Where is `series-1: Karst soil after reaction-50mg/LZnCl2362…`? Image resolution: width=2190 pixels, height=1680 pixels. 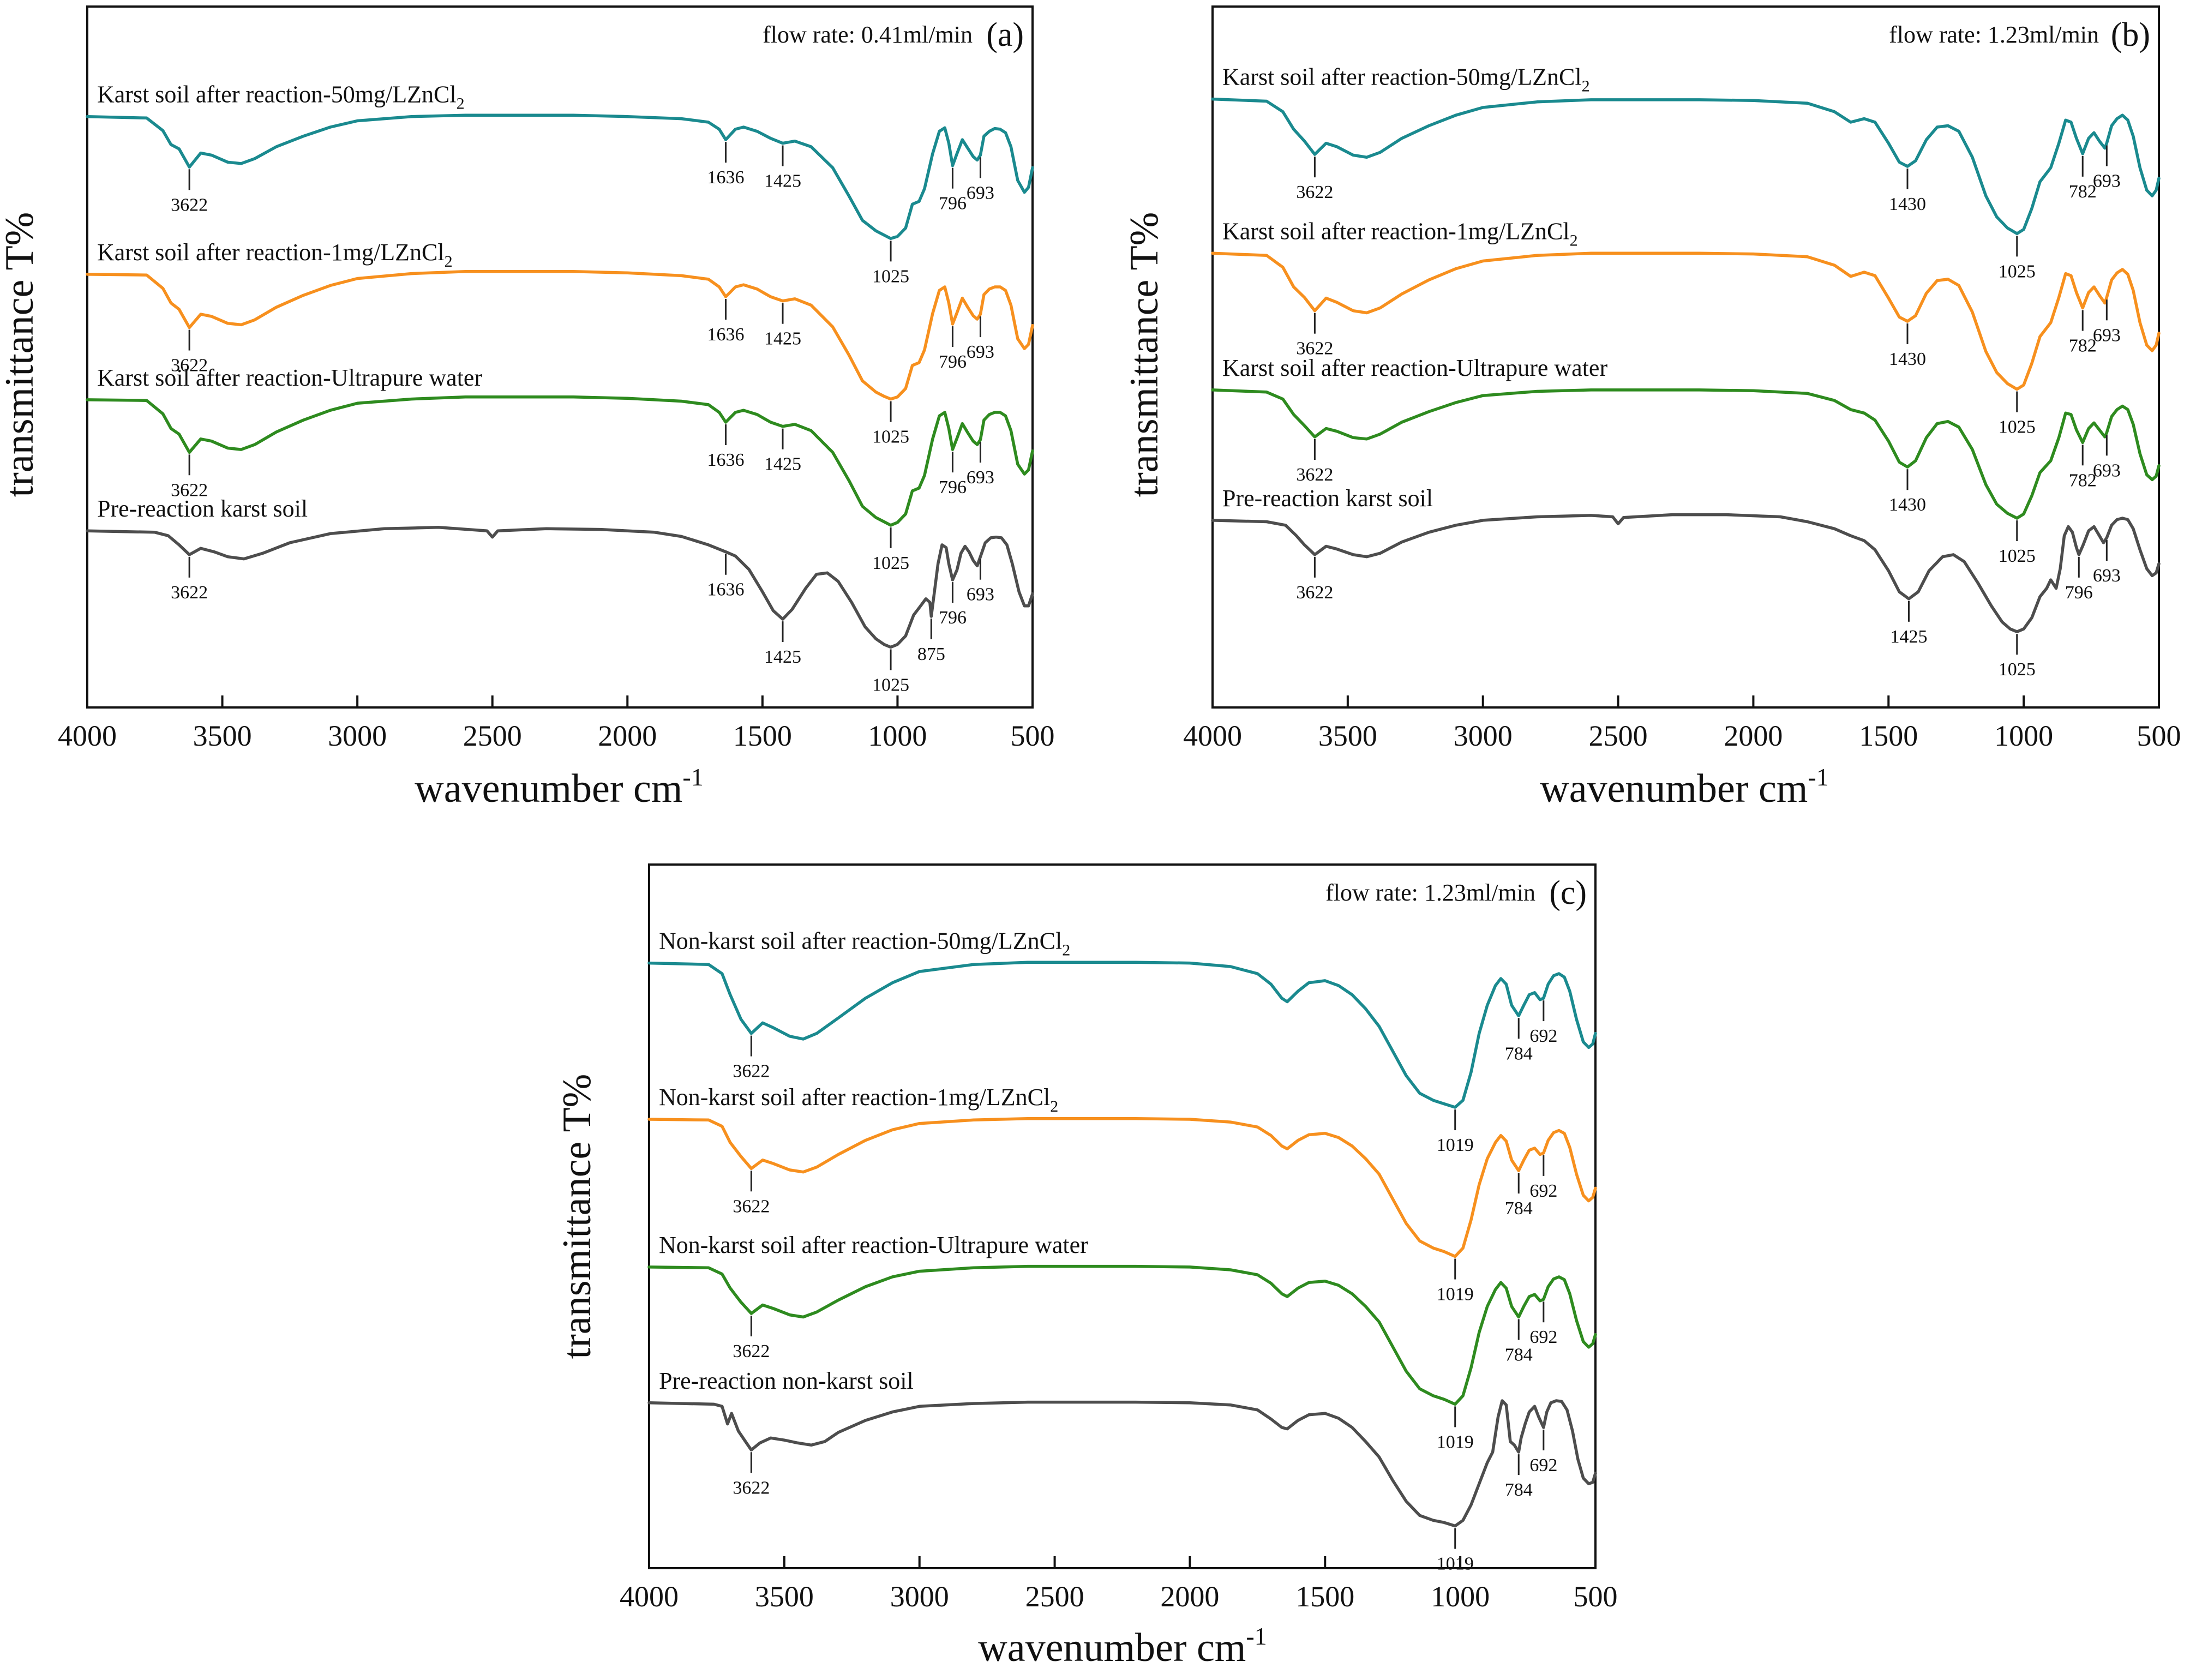 series-1: Karst soil after reaction-50mg/LZnCl2362… is located at coordinates (1686, 172).